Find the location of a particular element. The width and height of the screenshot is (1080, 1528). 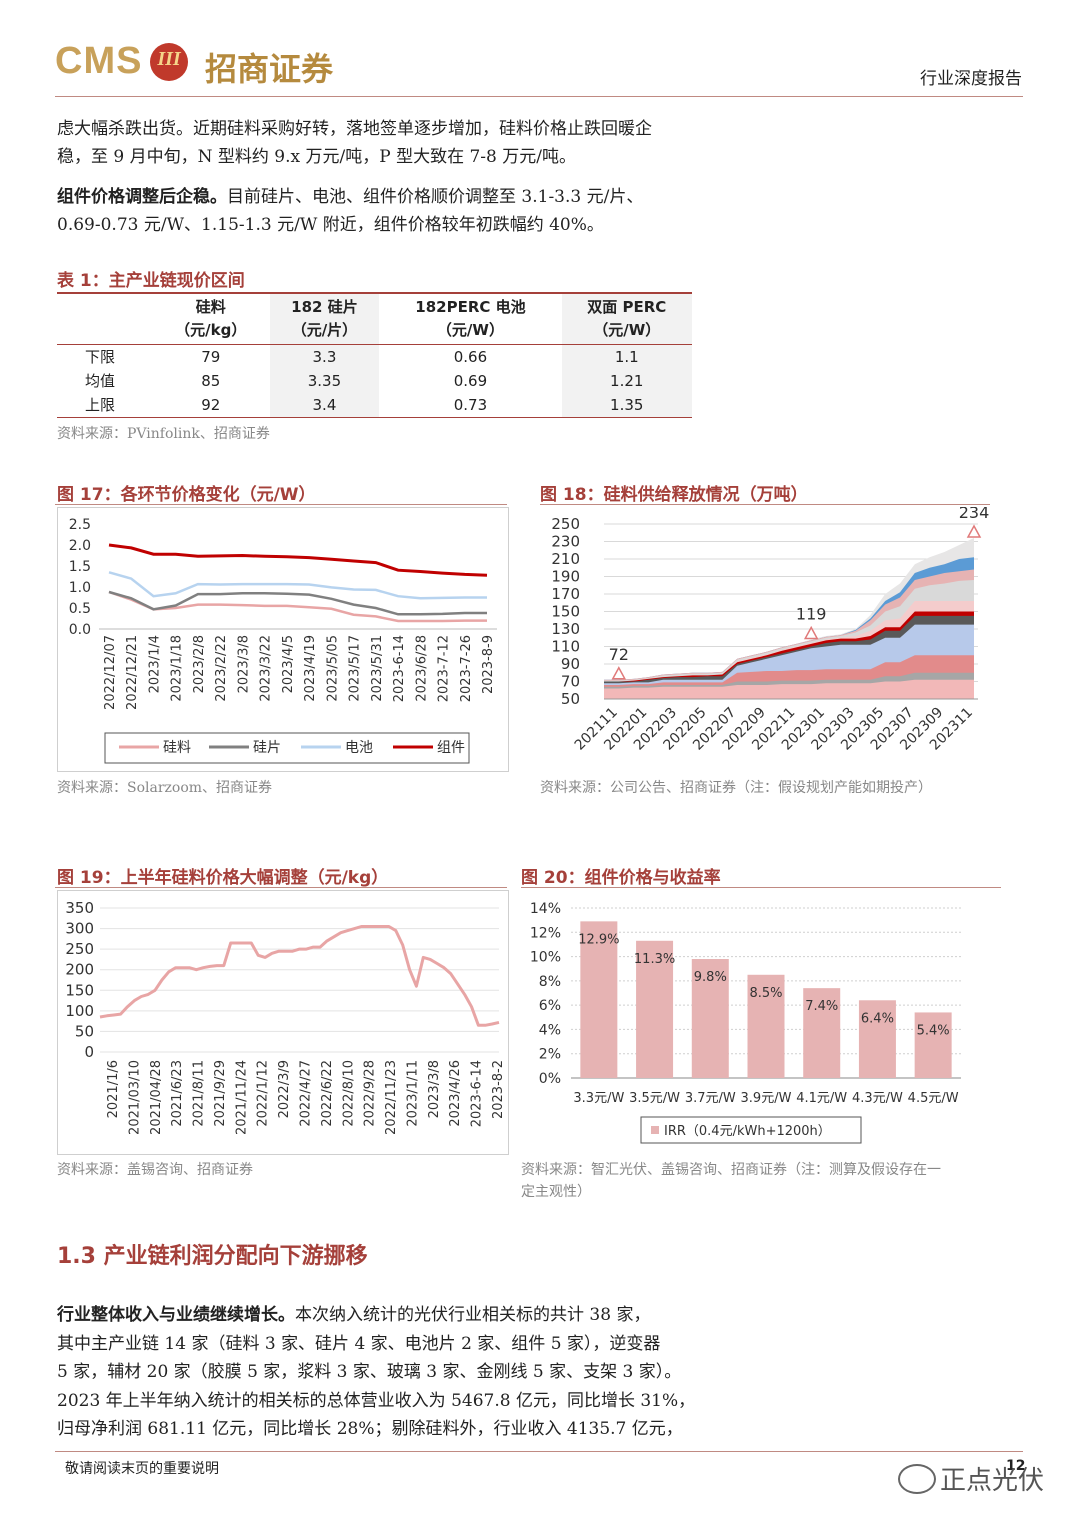

figure-19-divider is located at coordinates (281, 887).